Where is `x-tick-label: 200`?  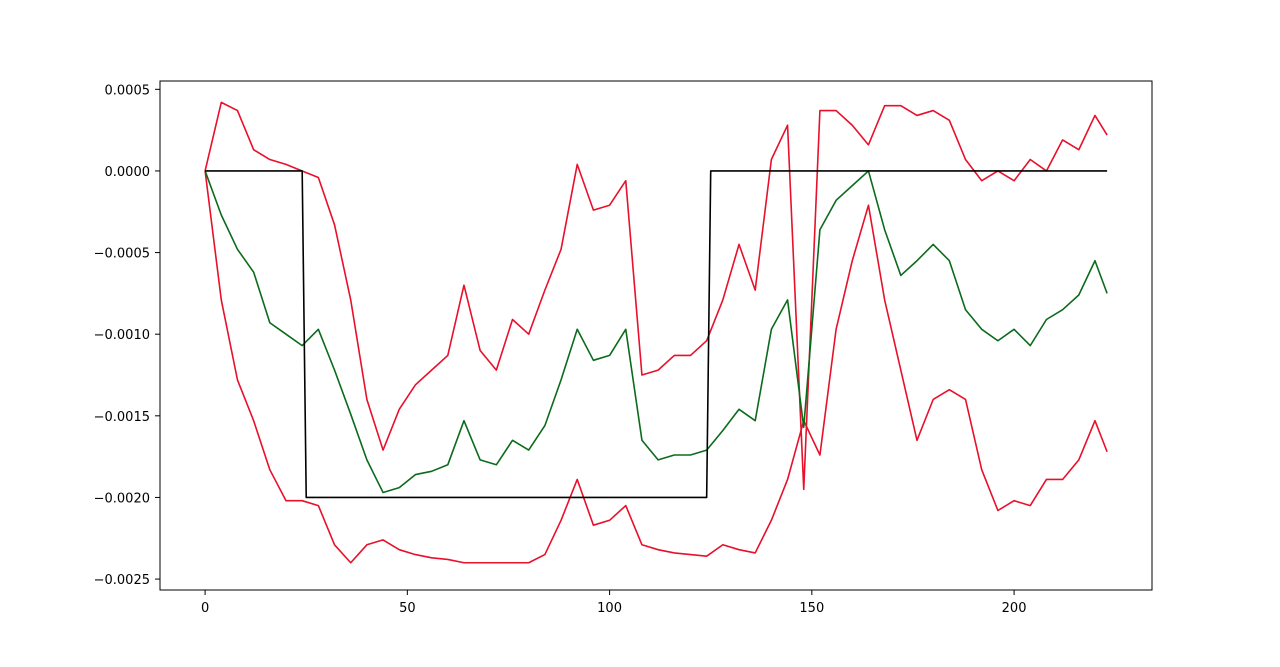 x-tick-label: 200 is located at coordinates (1014, 608).